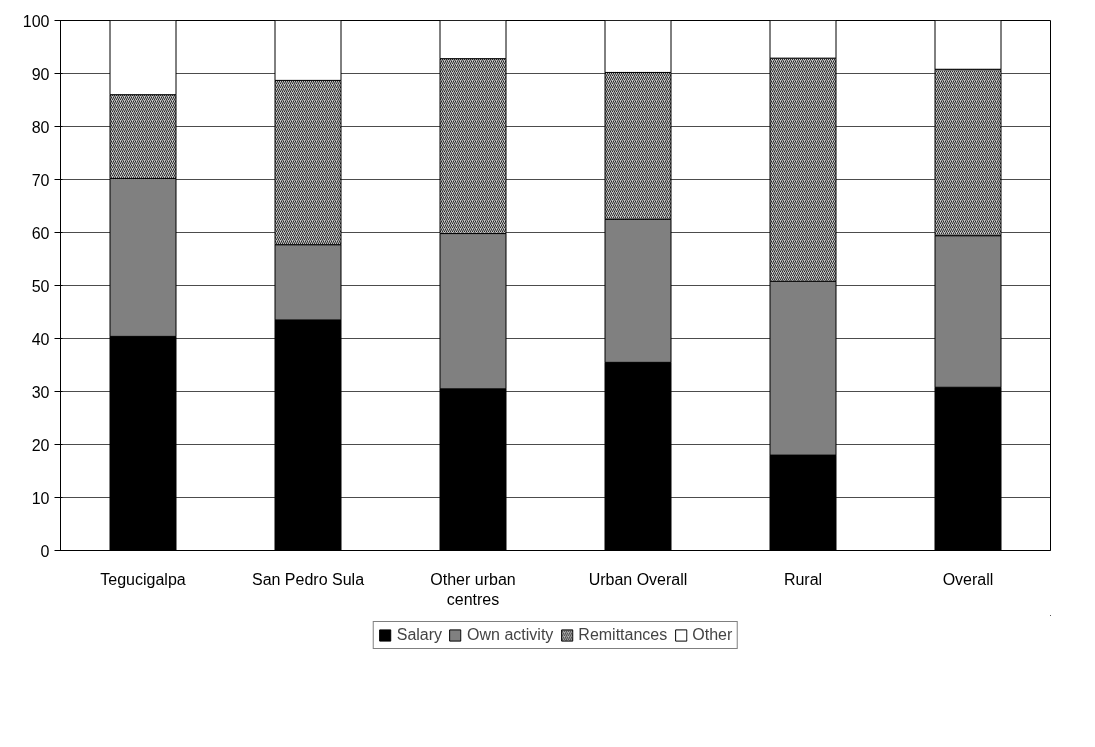 The image size is (1095, 747). Describe the element at coordinates (638, 579) in the screenshot. I see `x-tick-label: Urban Overall` at that location.